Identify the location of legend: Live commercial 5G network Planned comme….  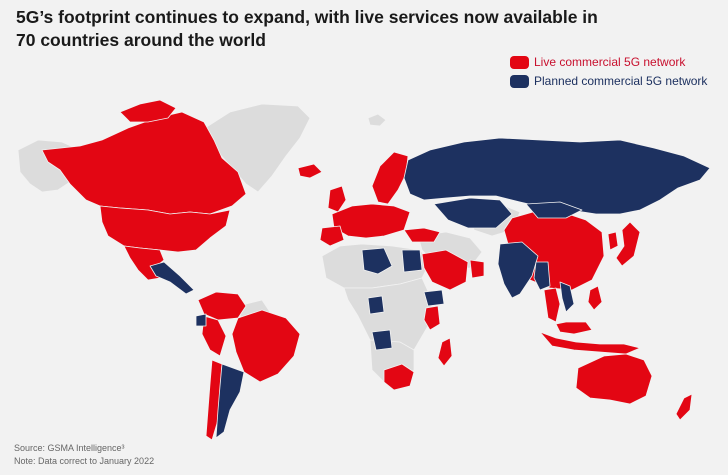
(608, 72).